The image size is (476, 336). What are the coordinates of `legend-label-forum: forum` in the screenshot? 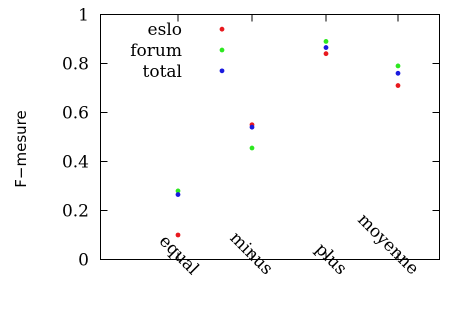 It's located at (156, 51).